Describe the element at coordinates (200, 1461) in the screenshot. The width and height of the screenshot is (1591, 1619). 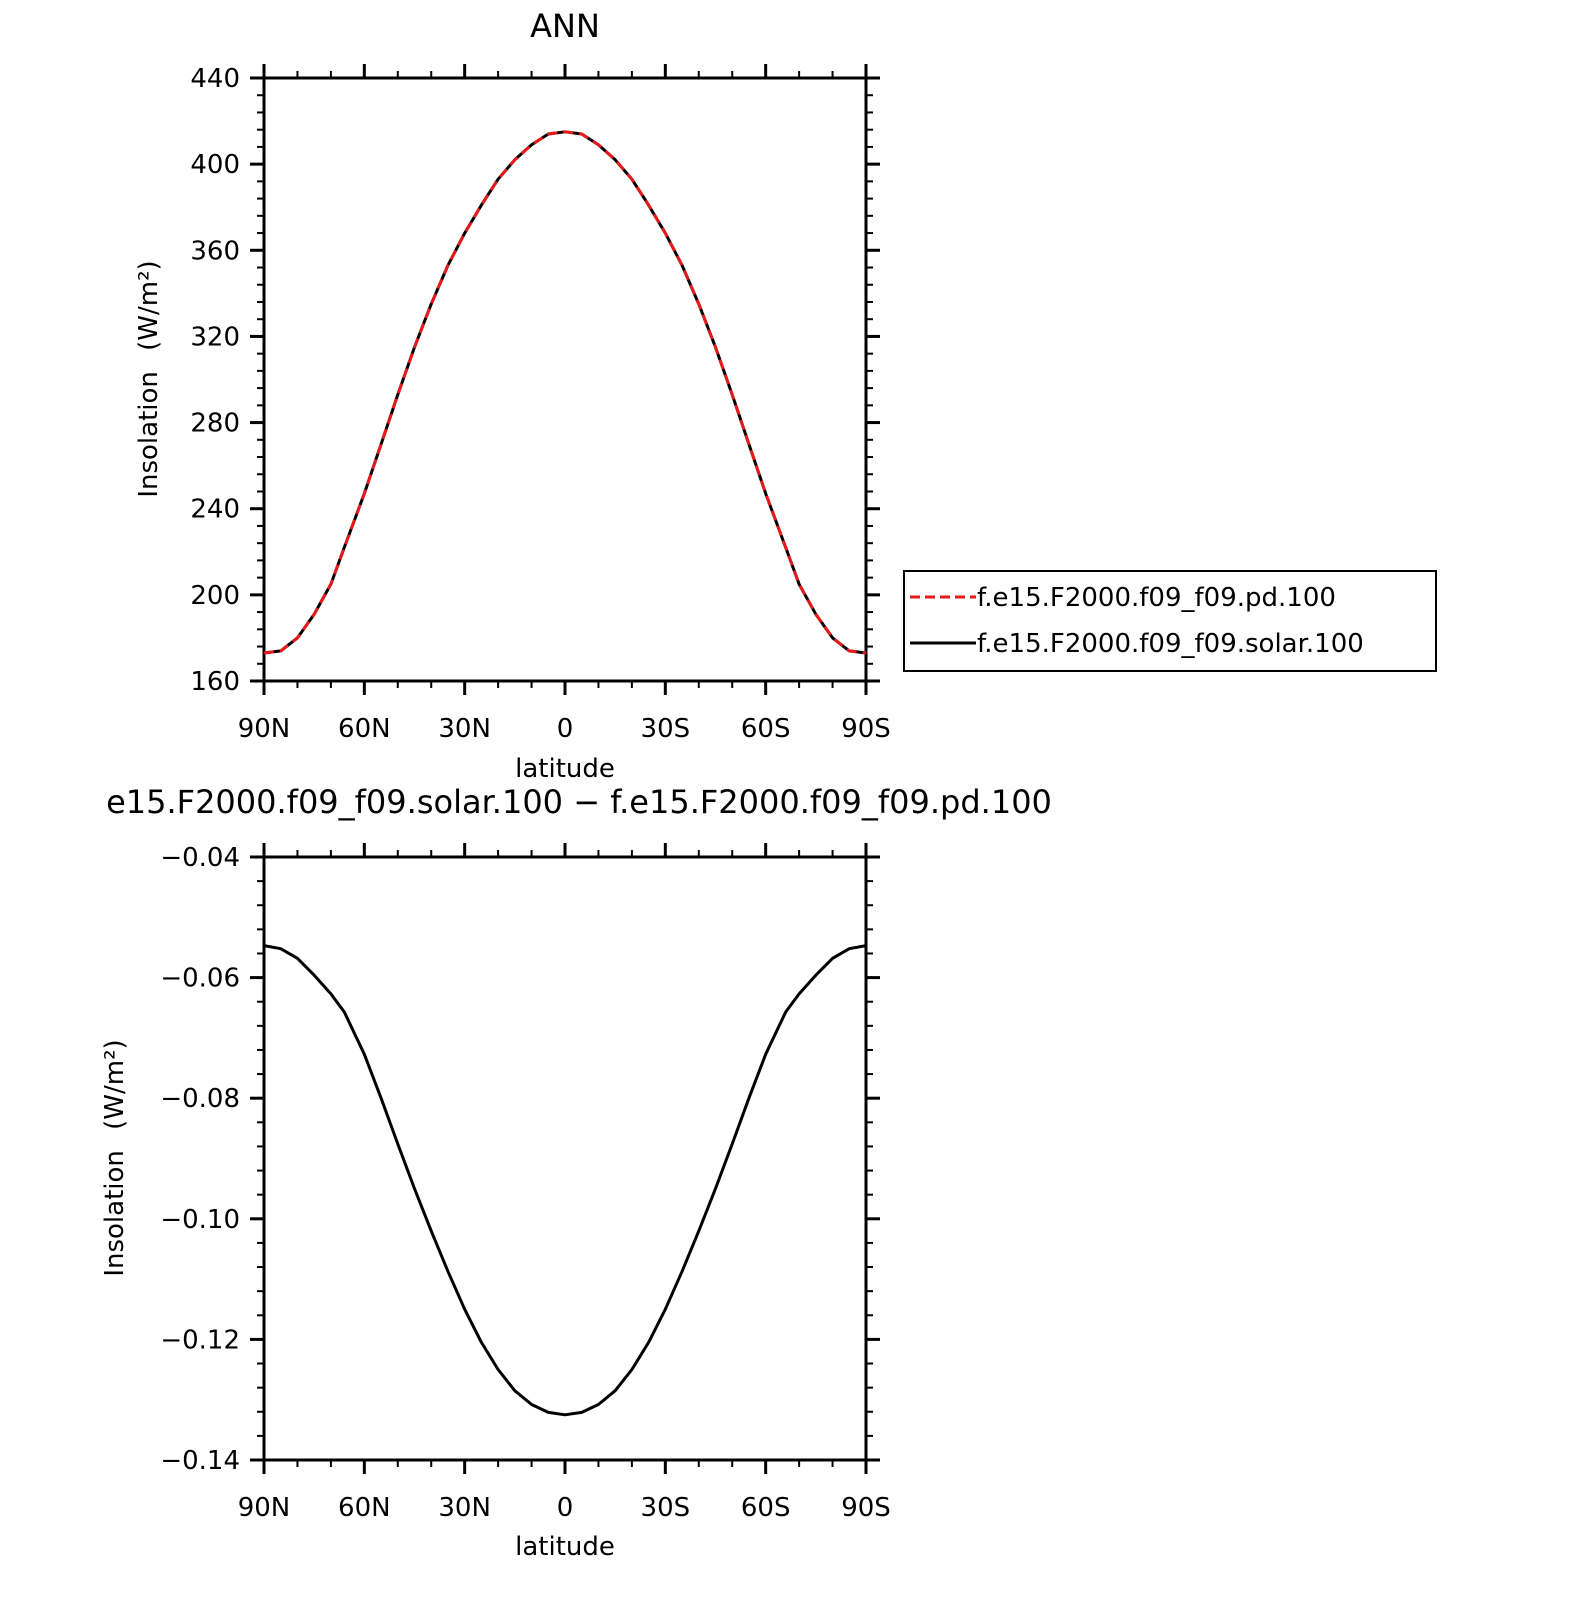
I see `y-tick-label: −0.14` at that location.